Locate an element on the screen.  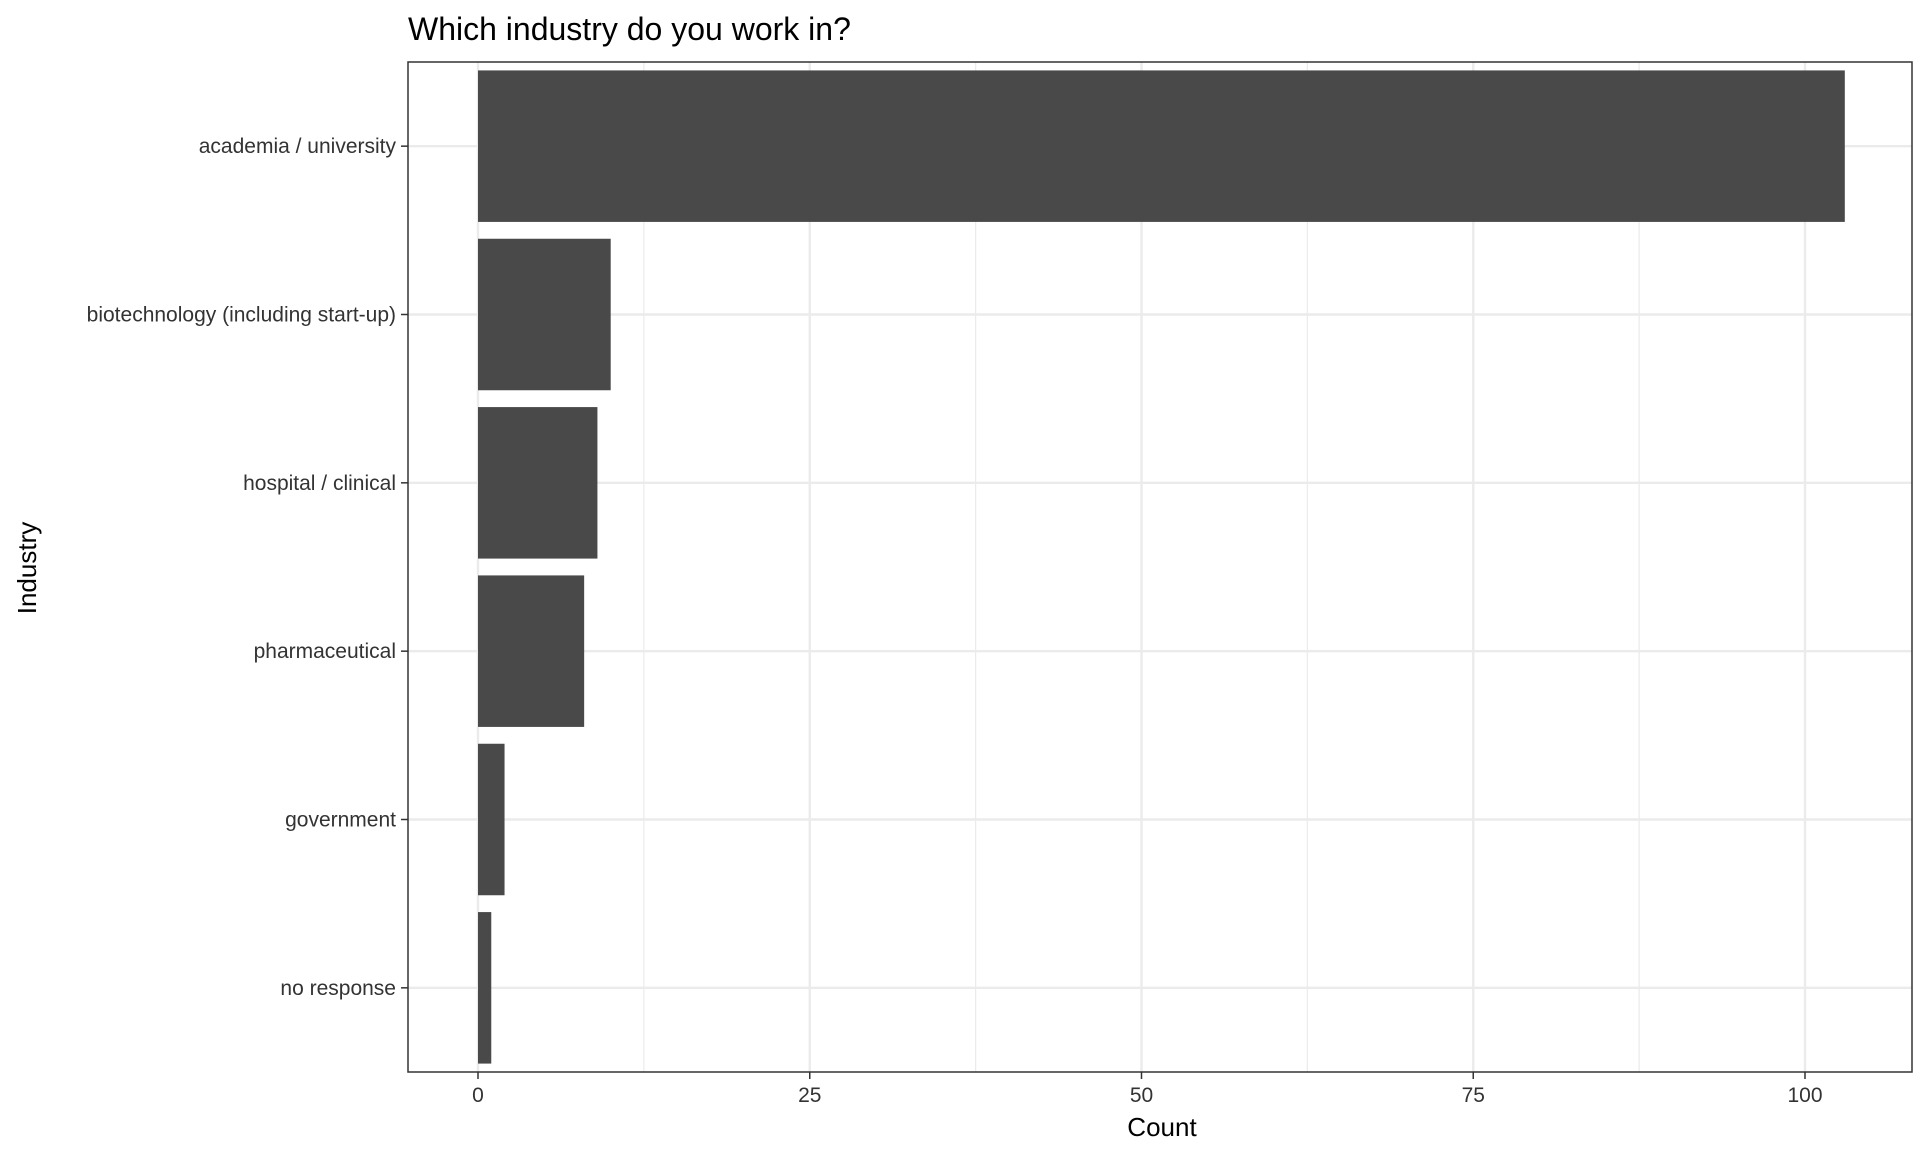
y-tick-label: pharmaceutical is located at coordinates (325, 651).